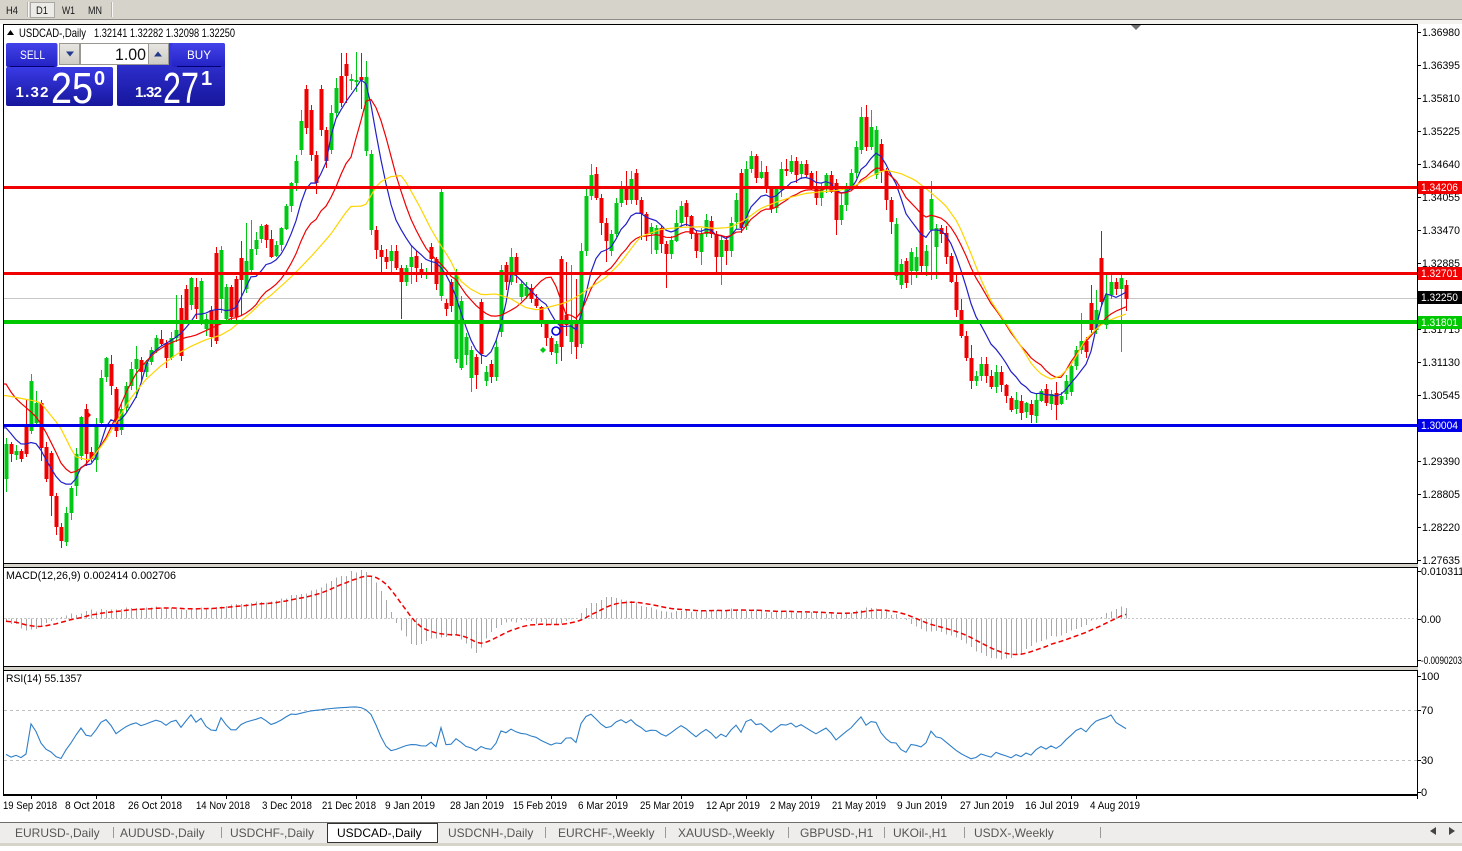 This screenshot has width=1462, height=851. I want to click on svg-text: 25 Mar 2019, so click(667, 806).